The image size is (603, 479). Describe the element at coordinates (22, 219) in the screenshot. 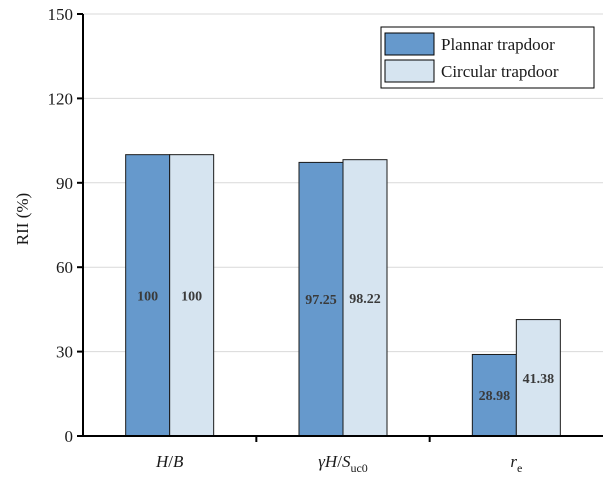

I see `y-axis-title: RII (%)` at that location.